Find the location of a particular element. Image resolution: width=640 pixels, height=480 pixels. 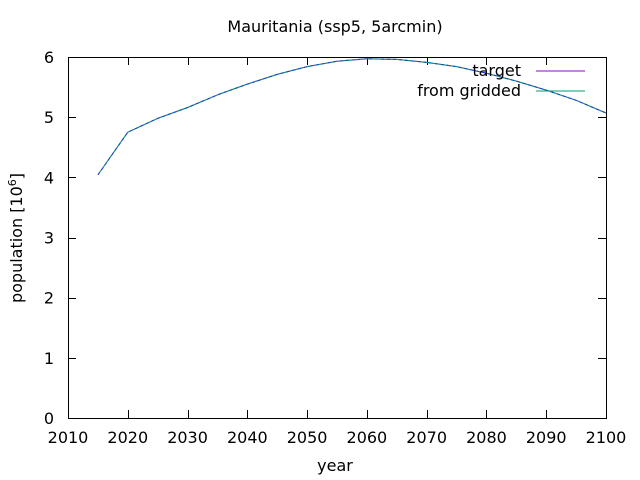

x-tick-label: 2070 is located at coordinates (426, 437).